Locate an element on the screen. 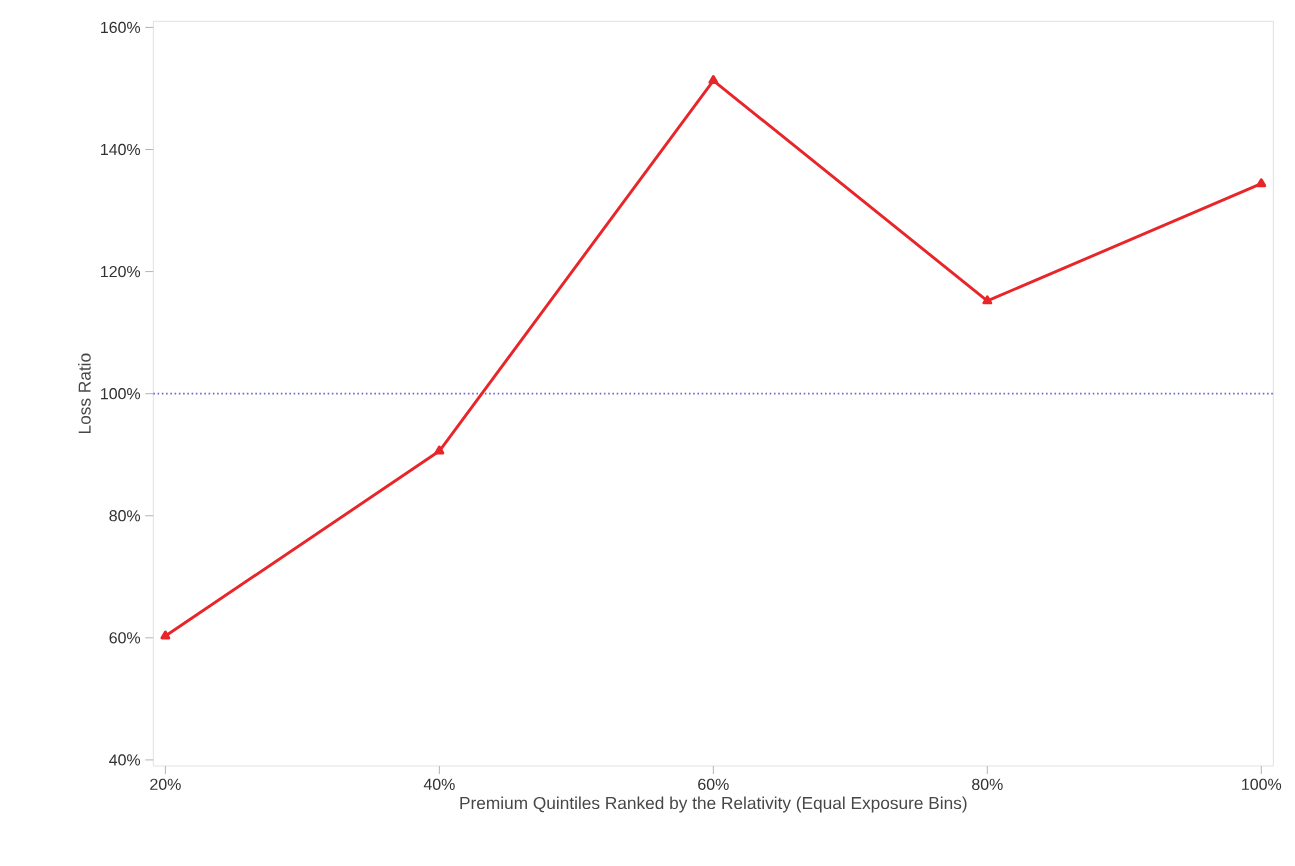  x-tick-label: 40% is located at coordinates (439, 784).